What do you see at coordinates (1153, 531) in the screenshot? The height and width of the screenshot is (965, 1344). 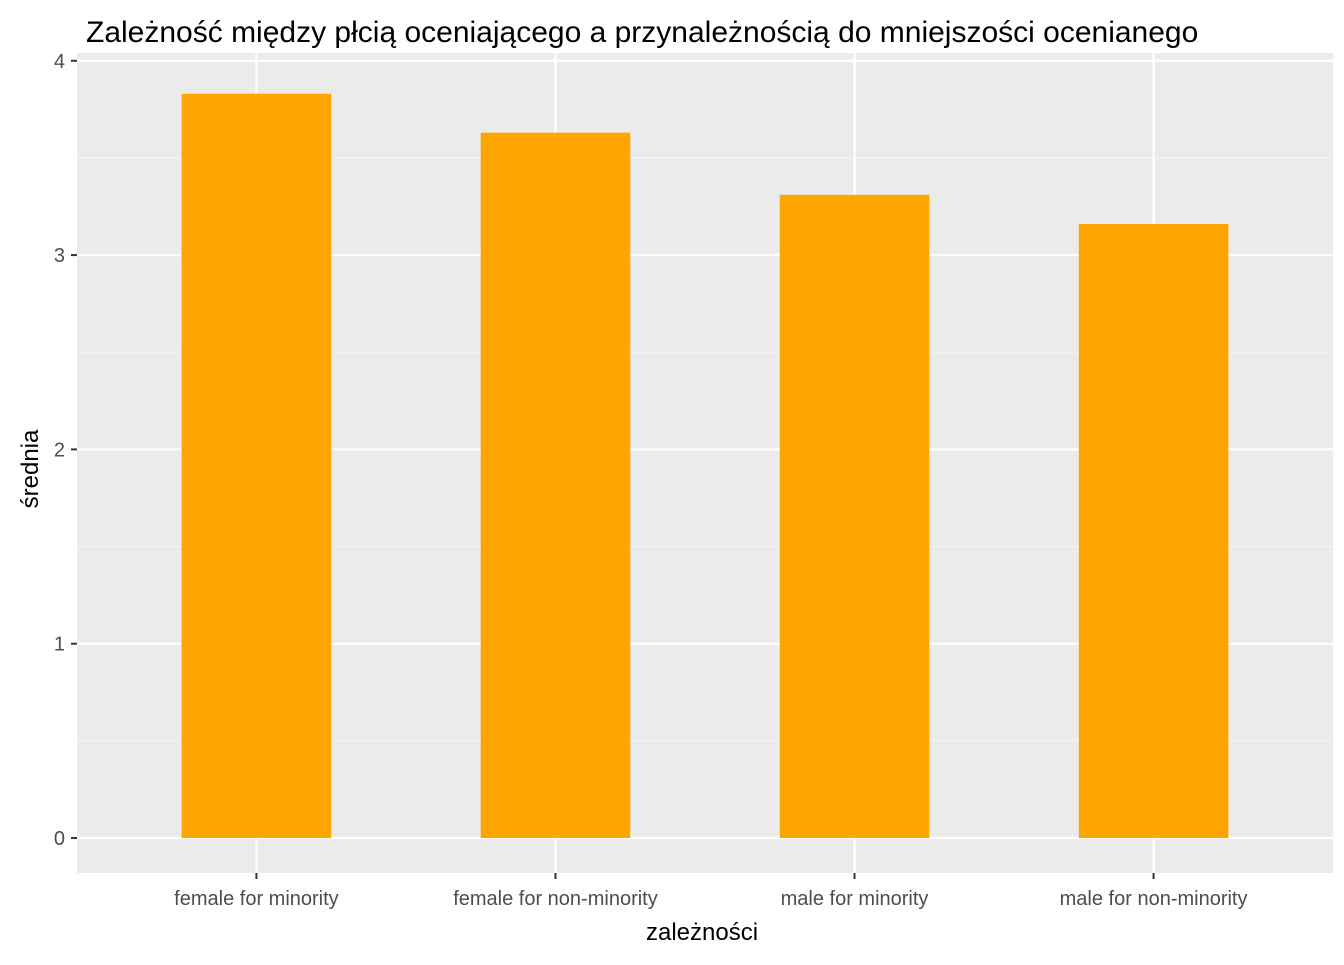 I see `bar-male-for-non-minority` at bounding box center [1153, 531].